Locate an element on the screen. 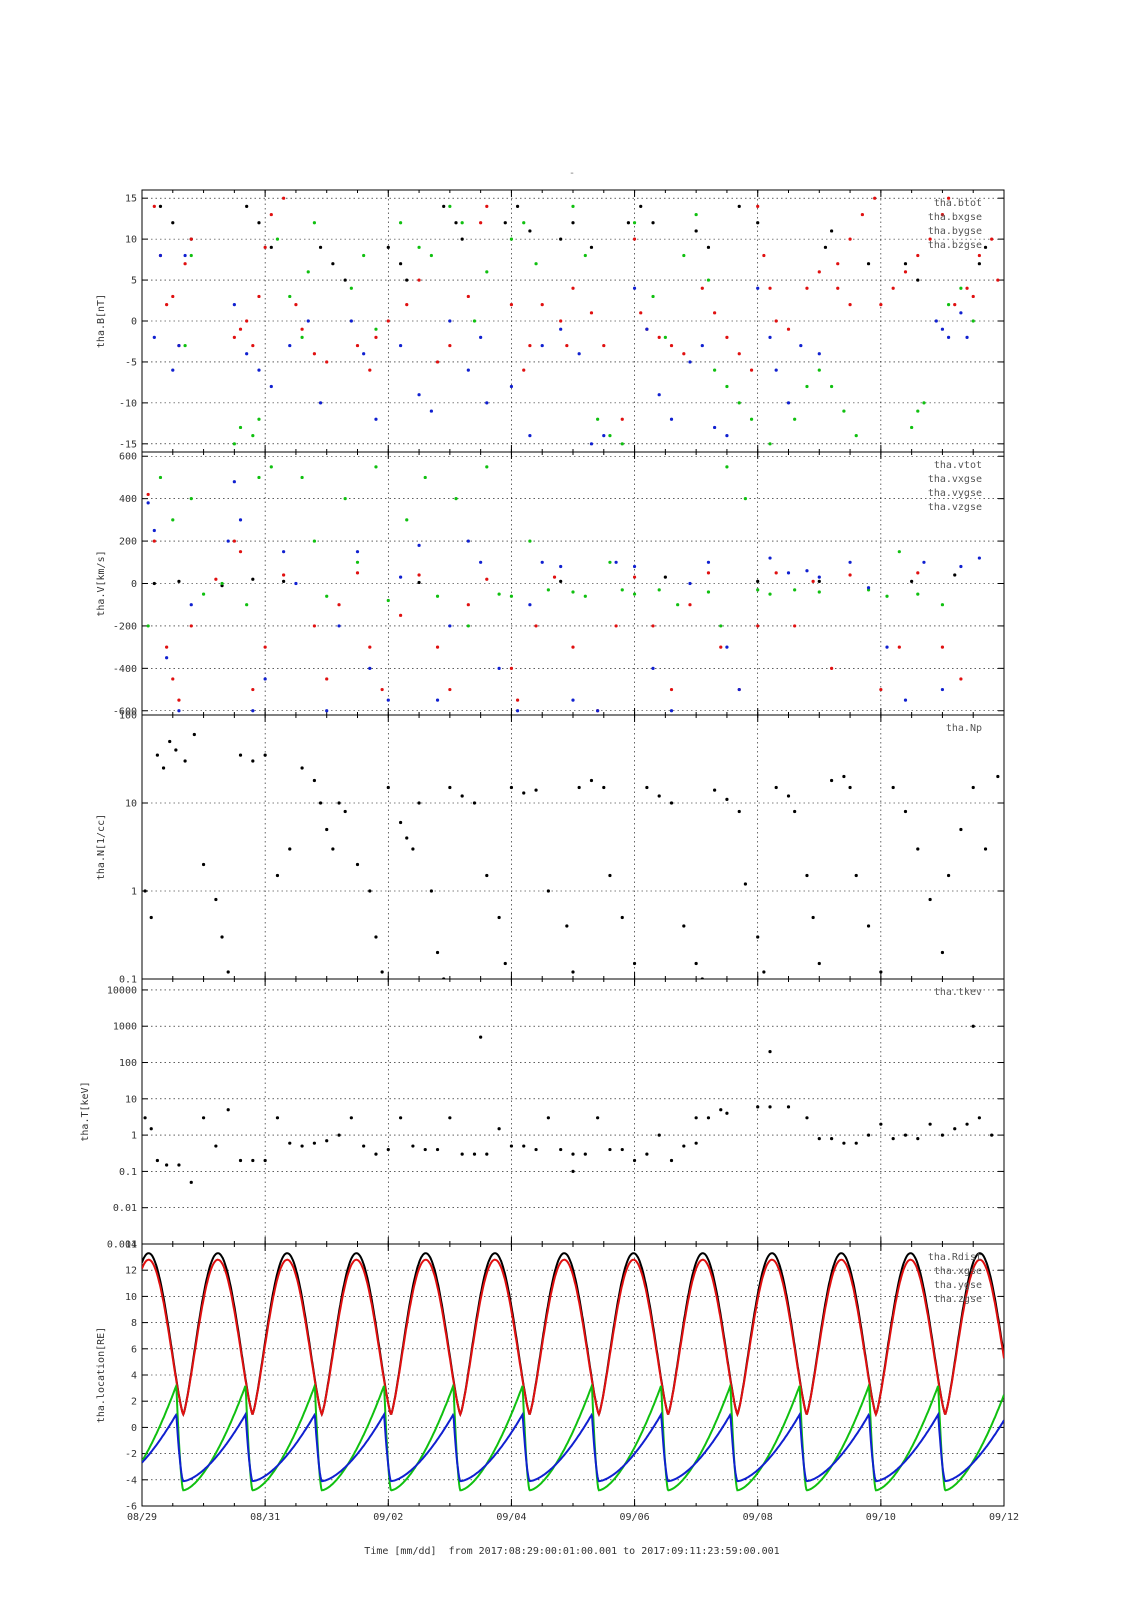 This screenshot has height=1600, width=1131. series-tha.vzgse is located at coordinates (563, 596).